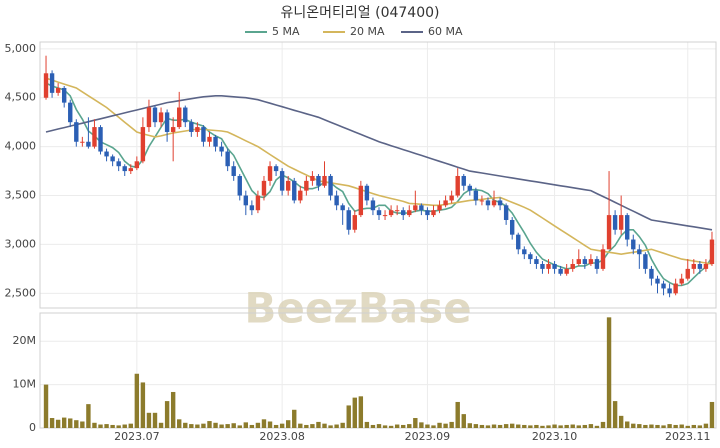 This screenshot has height=448, width=720. What do you see at coordinates (21, 48) in the screenshot?
I see `y-tick-label: 5,000` at bounding box center [21, 48].